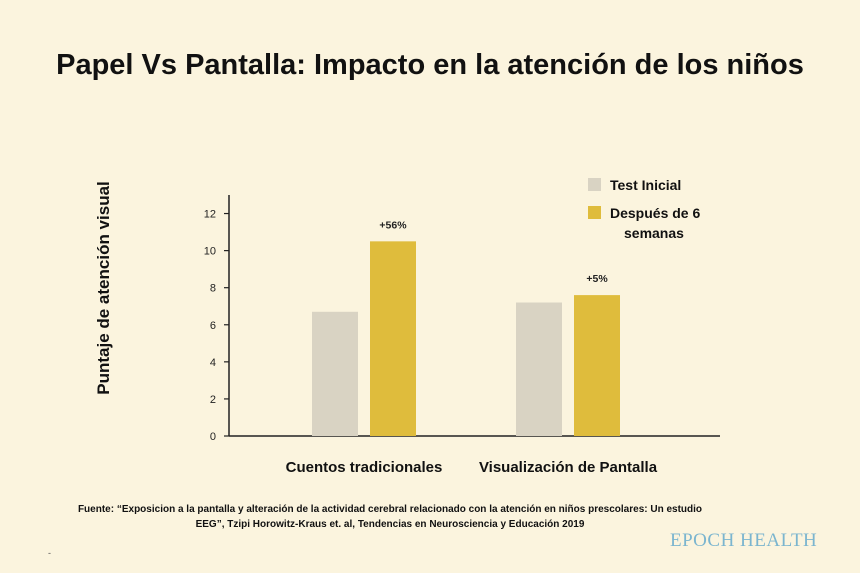 The height and width of the screenshot is (573, 860). What do you see at coordinates (364, 467) in the screenshot?
I see `x-tick-label: Cuentos tradicionales` at bounding box center [364, 467].